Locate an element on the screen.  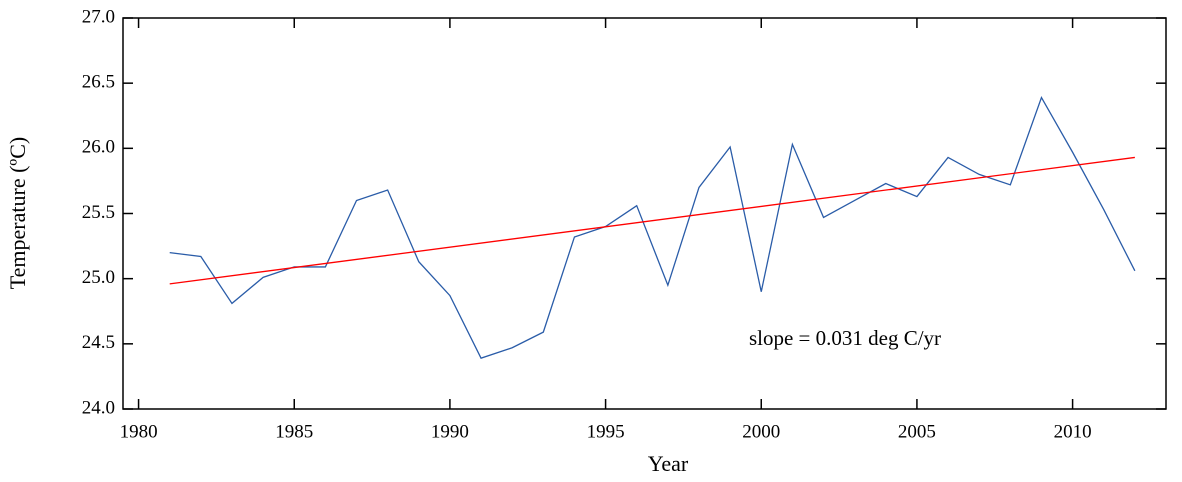
x-tick-label: 2005 is located at coordinates (917, 431).